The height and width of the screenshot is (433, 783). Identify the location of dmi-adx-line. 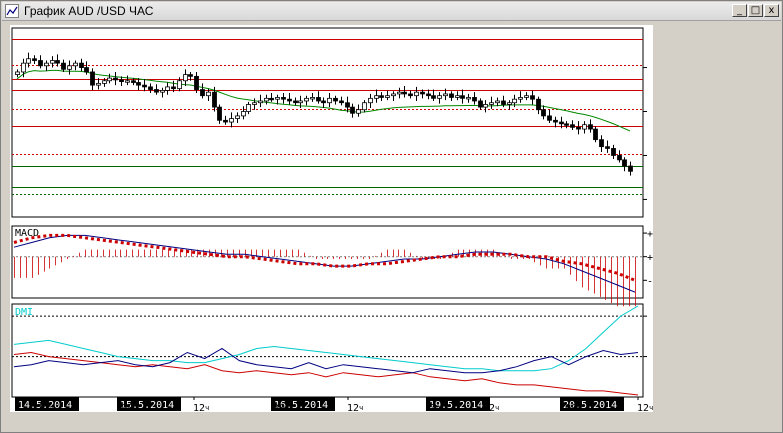
(326, 338).